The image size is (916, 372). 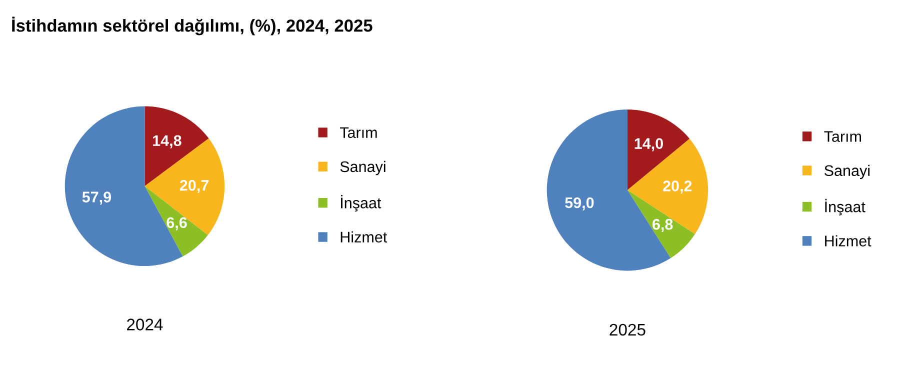 I want to click on data-label: 6,6, so click(x=176, y=223).